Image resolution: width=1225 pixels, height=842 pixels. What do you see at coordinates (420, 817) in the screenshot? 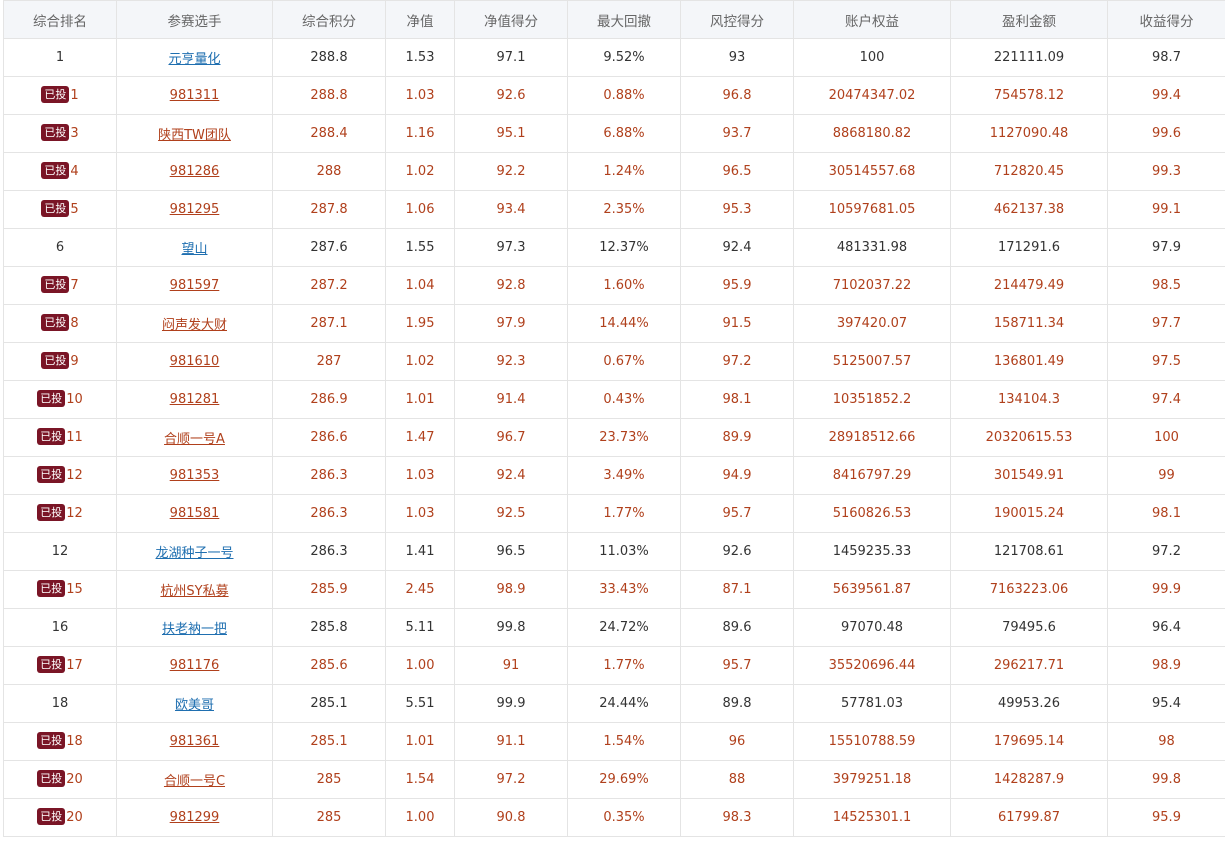
I see `nav-cell: 1.00` at bounding box center [420, 817].